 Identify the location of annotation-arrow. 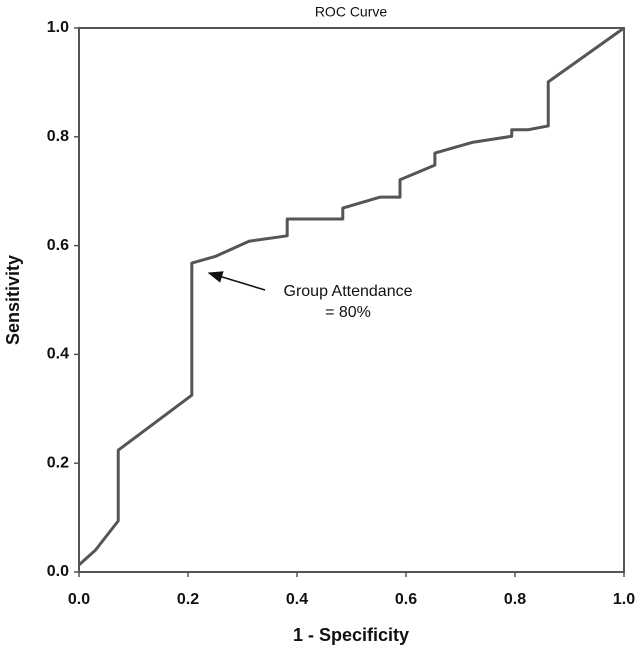
(236, 281).